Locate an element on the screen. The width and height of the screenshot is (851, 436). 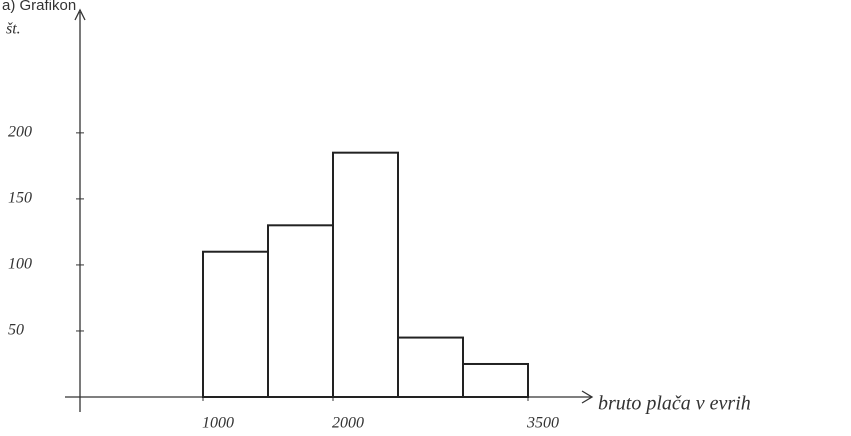
x-tick-label: 2000 is located at coordinates (348, 423).